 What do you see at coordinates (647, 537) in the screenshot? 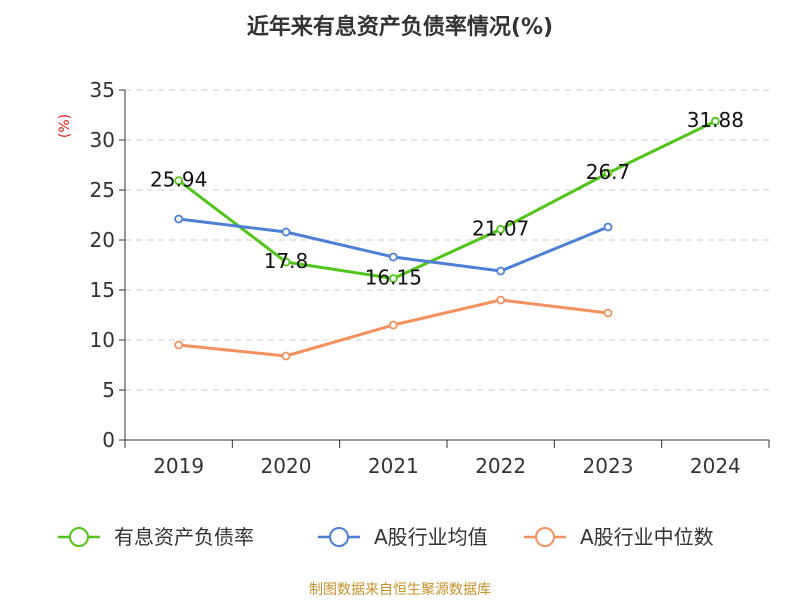
I see `legend-label: A股行业中位数` at bounding box center [647, 537].